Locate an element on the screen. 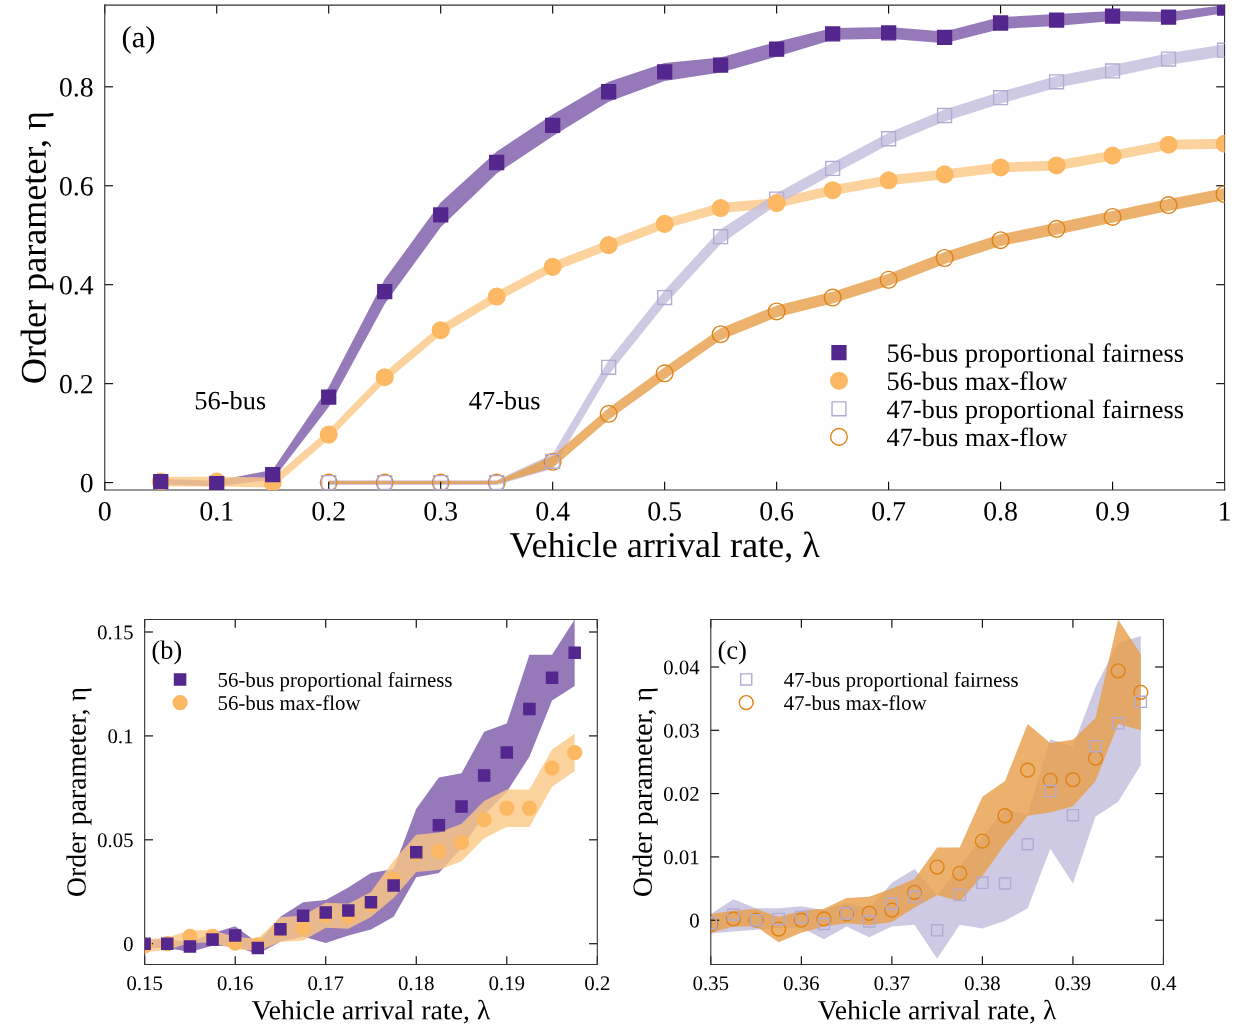 The width and height of the screenshot is (1247, 1036). x-tick-label: 0.38 is located at coordinates (982, 983).